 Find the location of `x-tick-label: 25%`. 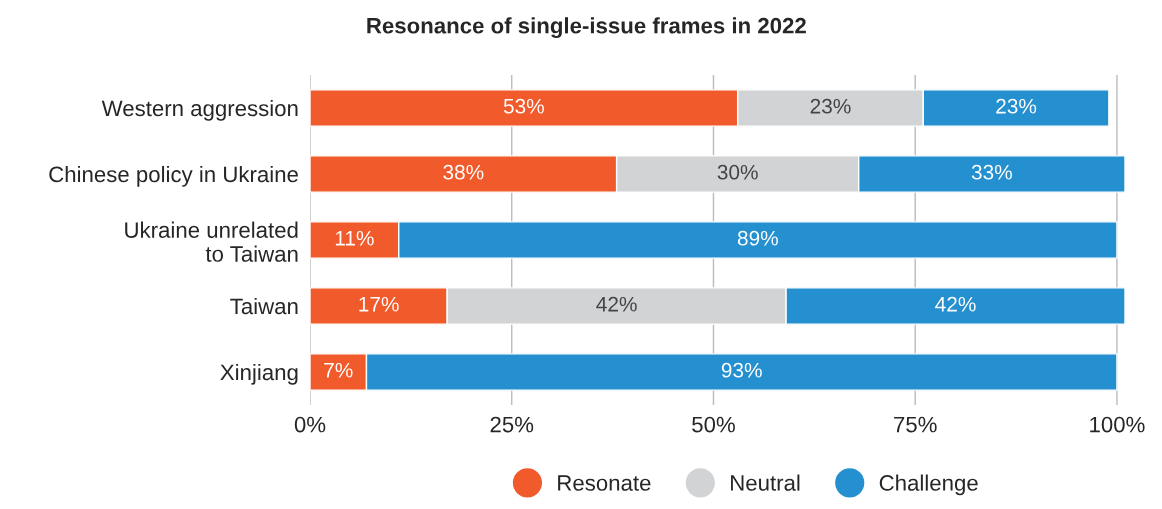

x-tick-label: 25% is located at coordinates (512, 424).